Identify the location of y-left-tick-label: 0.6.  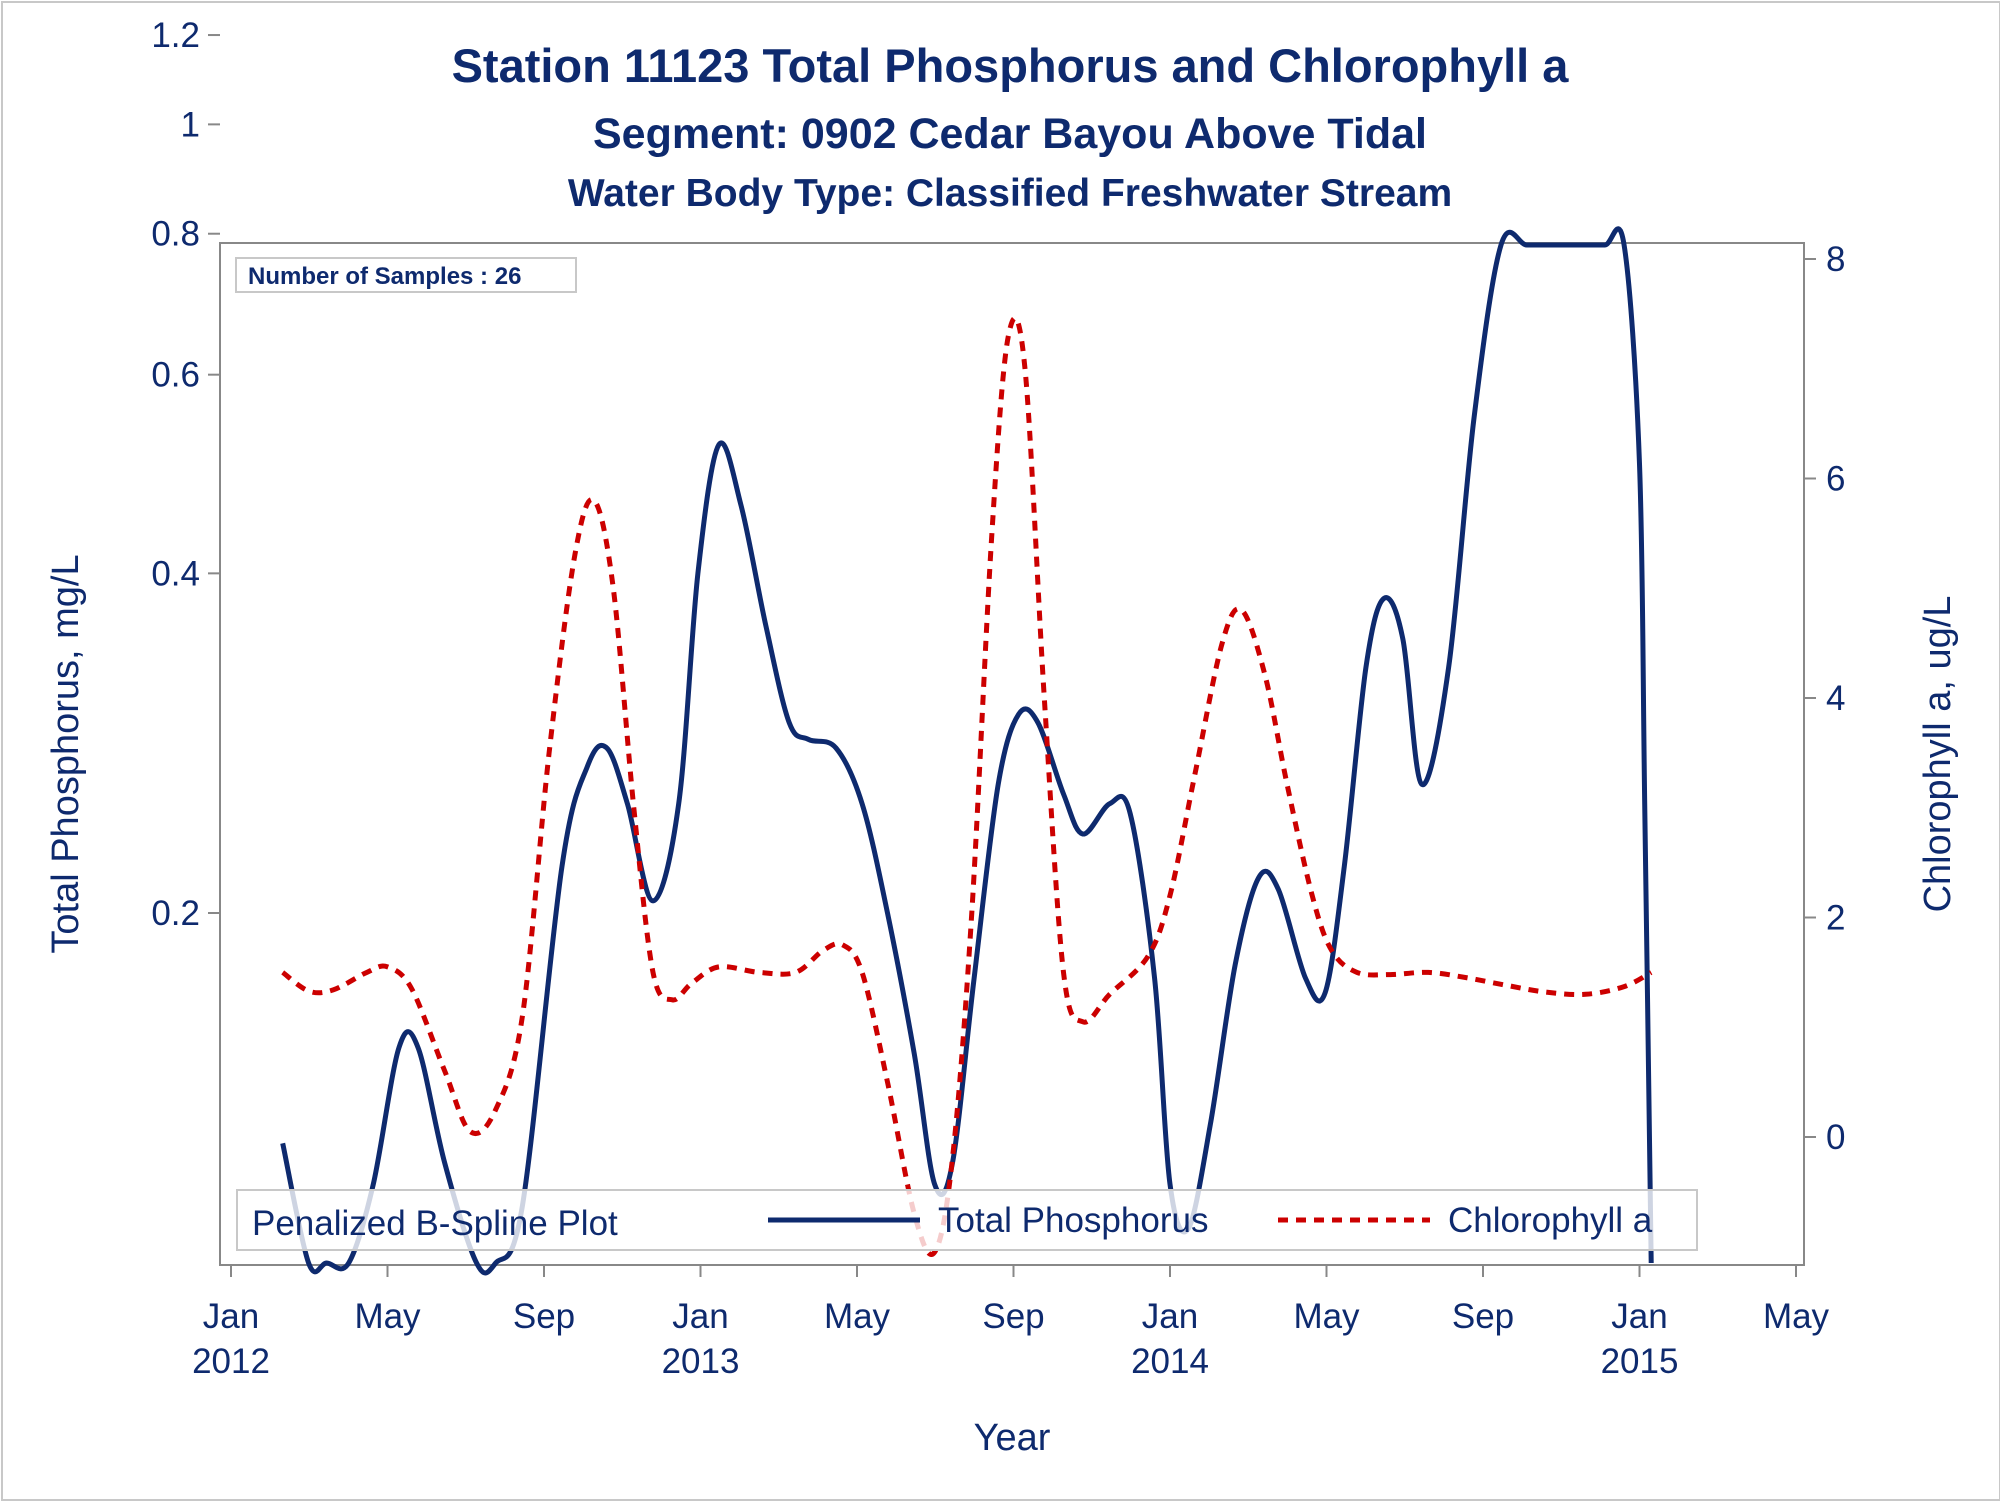
(175, 375).